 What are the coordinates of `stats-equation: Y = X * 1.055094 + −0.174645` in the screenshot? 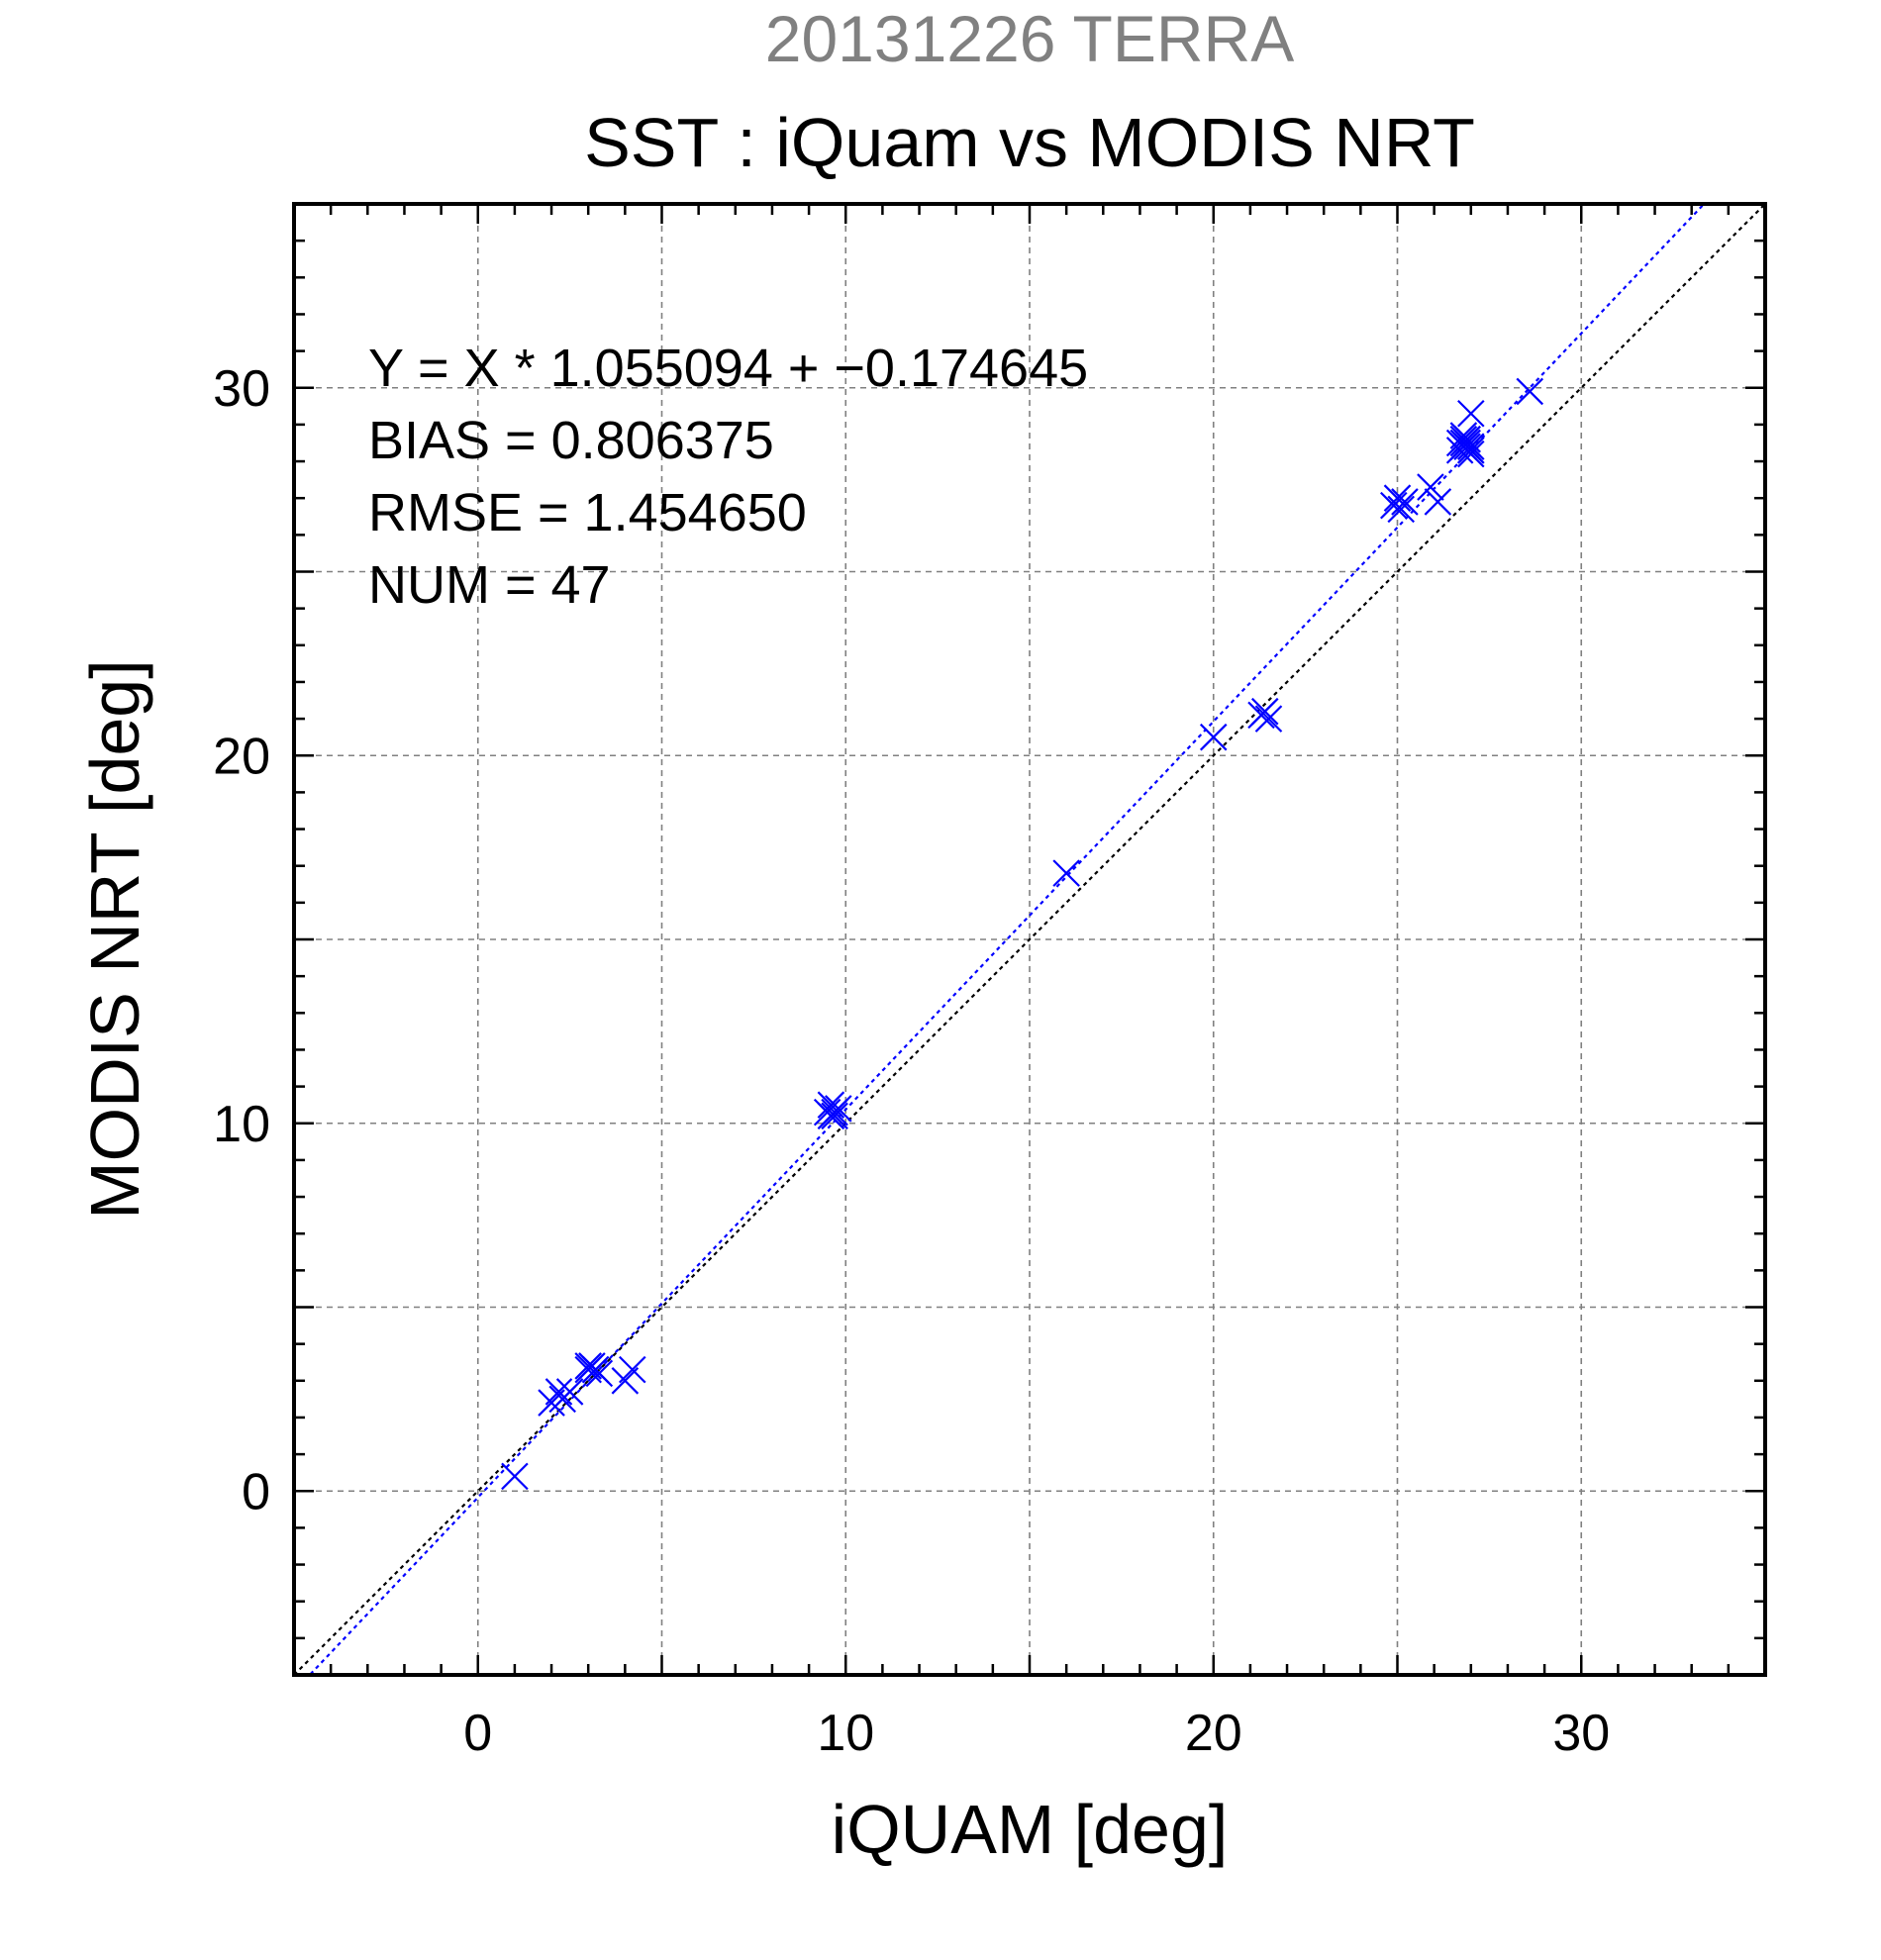 It's located at (728, 368).